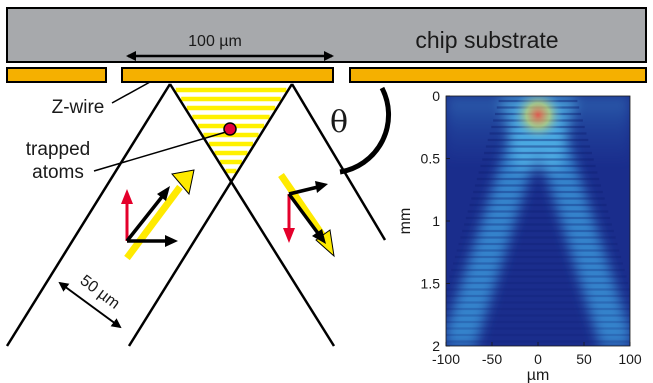  I want to click on z-wire-pointer, so click(131, 92).